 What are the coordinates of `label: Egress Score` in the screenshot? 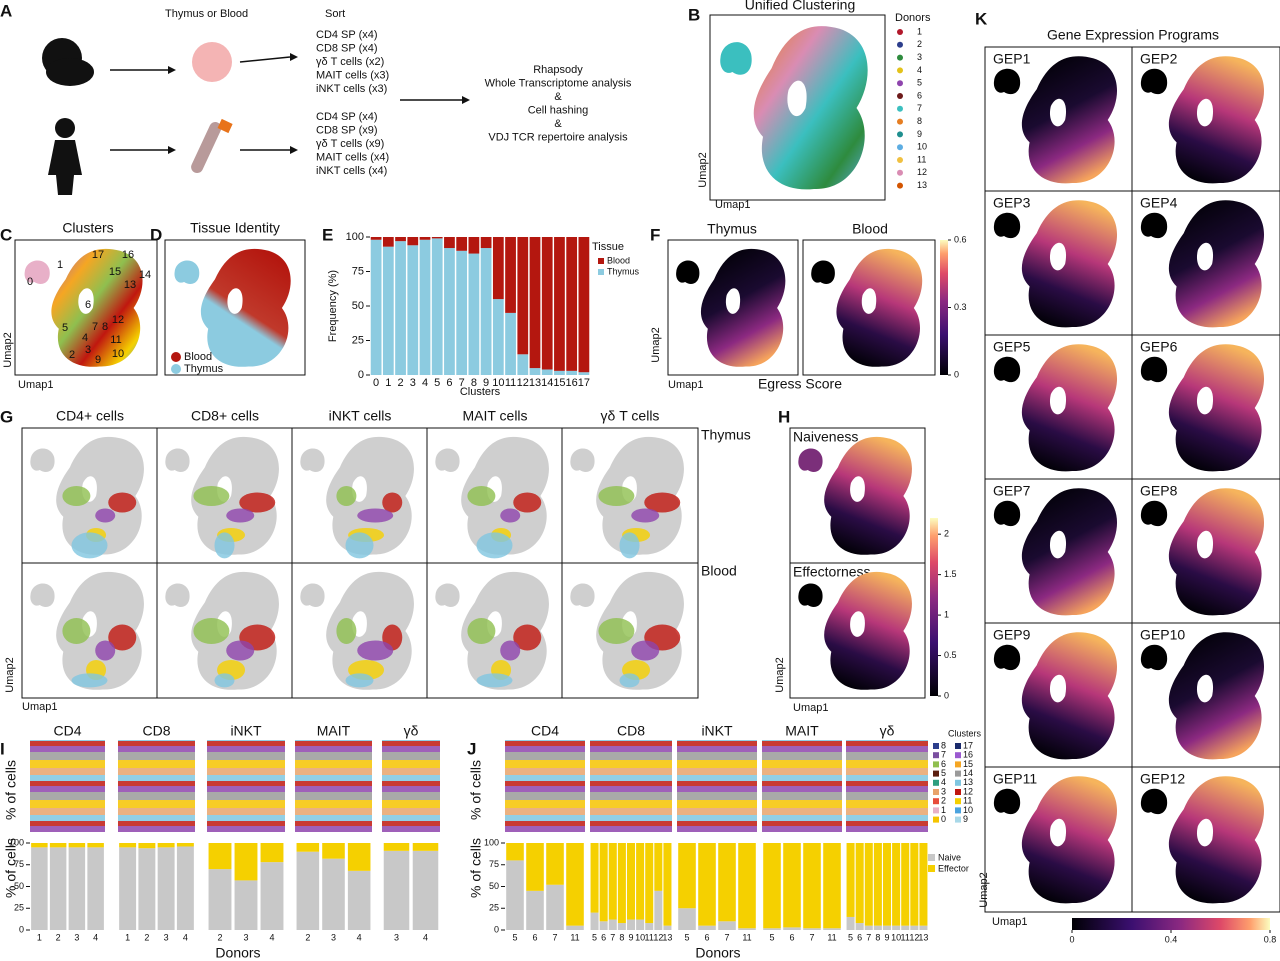 It's located at (800, 384).